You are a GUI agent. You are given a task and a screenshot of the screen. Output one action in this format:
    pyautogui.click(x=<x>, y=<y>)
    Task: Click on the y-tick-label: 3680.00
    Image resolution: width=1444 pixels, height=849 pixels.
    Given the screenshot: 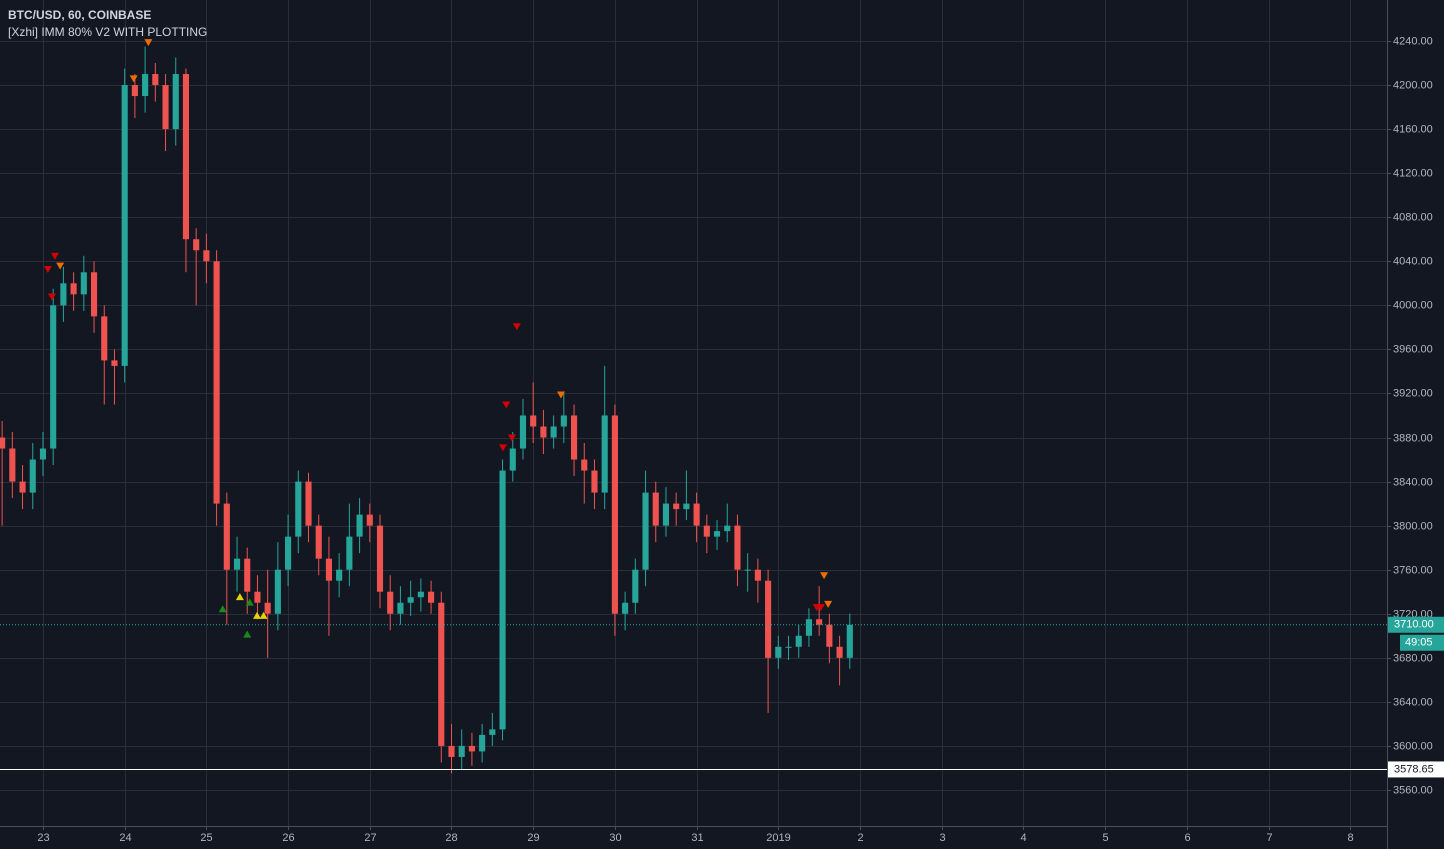 What is the action you would take?
    pyautogui.click(x=1413, y=658)
    